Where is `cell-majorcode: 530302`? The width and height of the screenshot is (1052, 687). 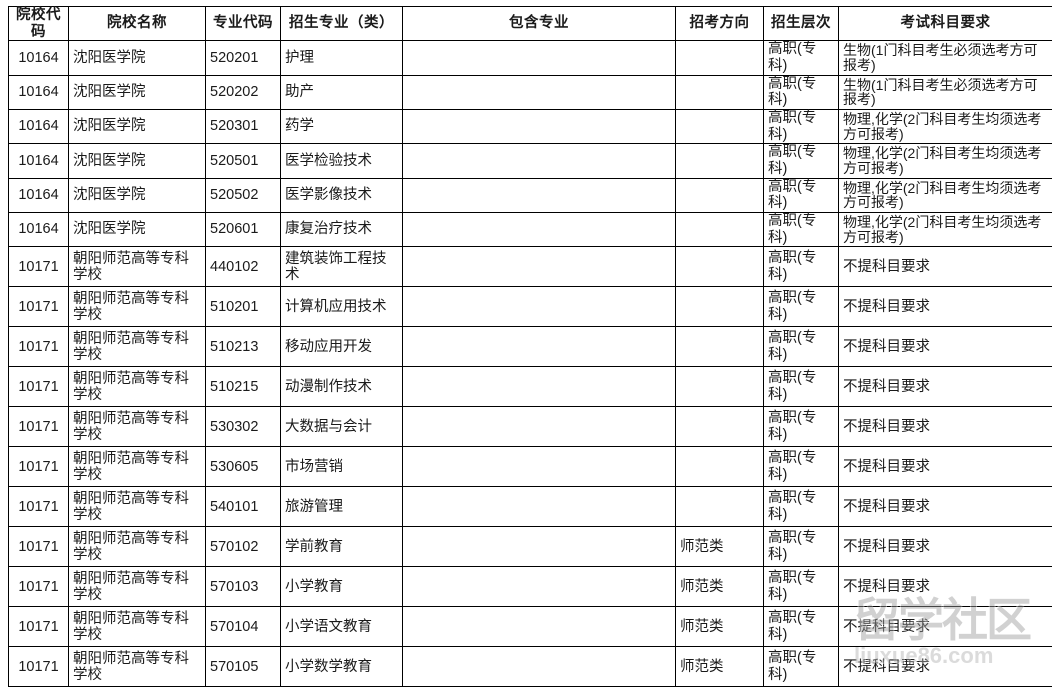
cell-majorcode: 530302 is located at coordinates (243, 427).